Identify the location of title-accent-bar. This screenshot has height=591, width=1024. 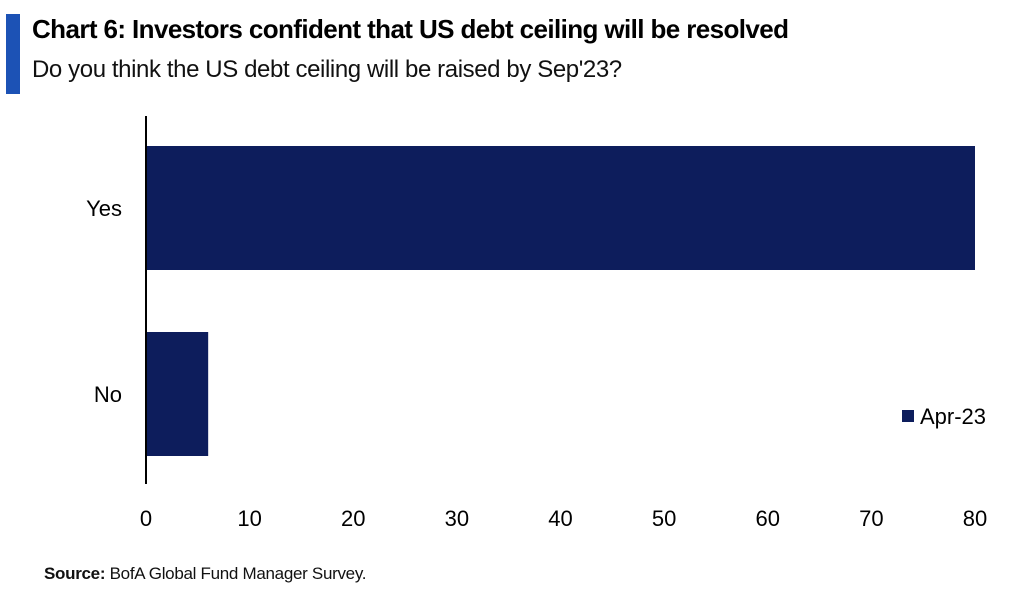
(13, 54).